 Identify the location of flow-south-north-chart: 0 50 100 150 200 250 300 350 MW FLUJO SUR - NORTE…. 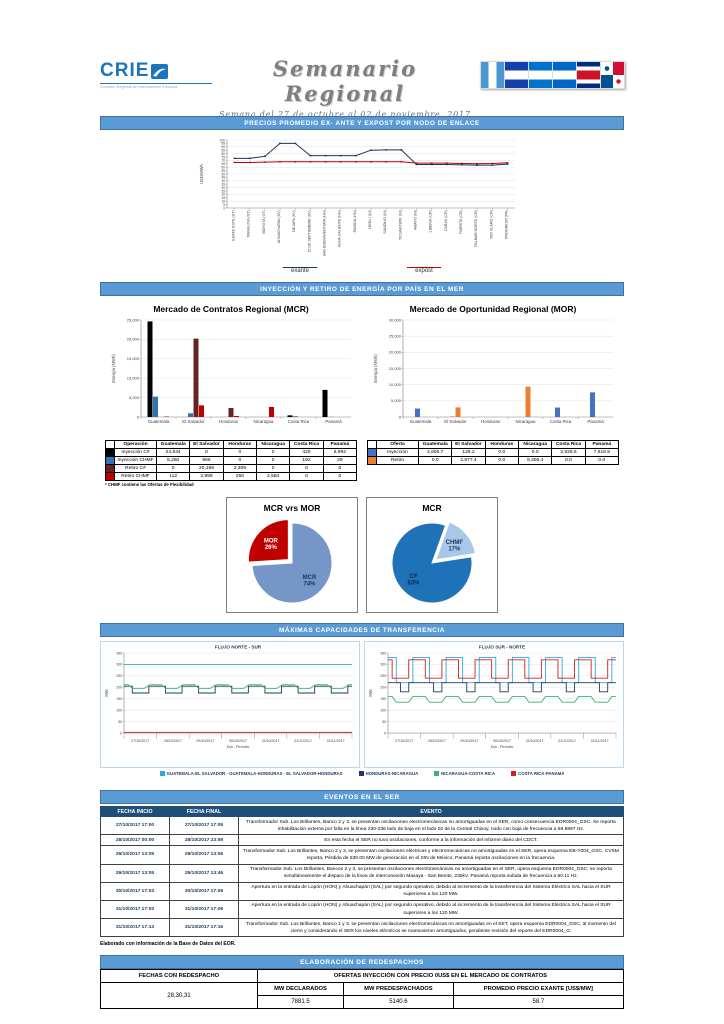
(492, 697).